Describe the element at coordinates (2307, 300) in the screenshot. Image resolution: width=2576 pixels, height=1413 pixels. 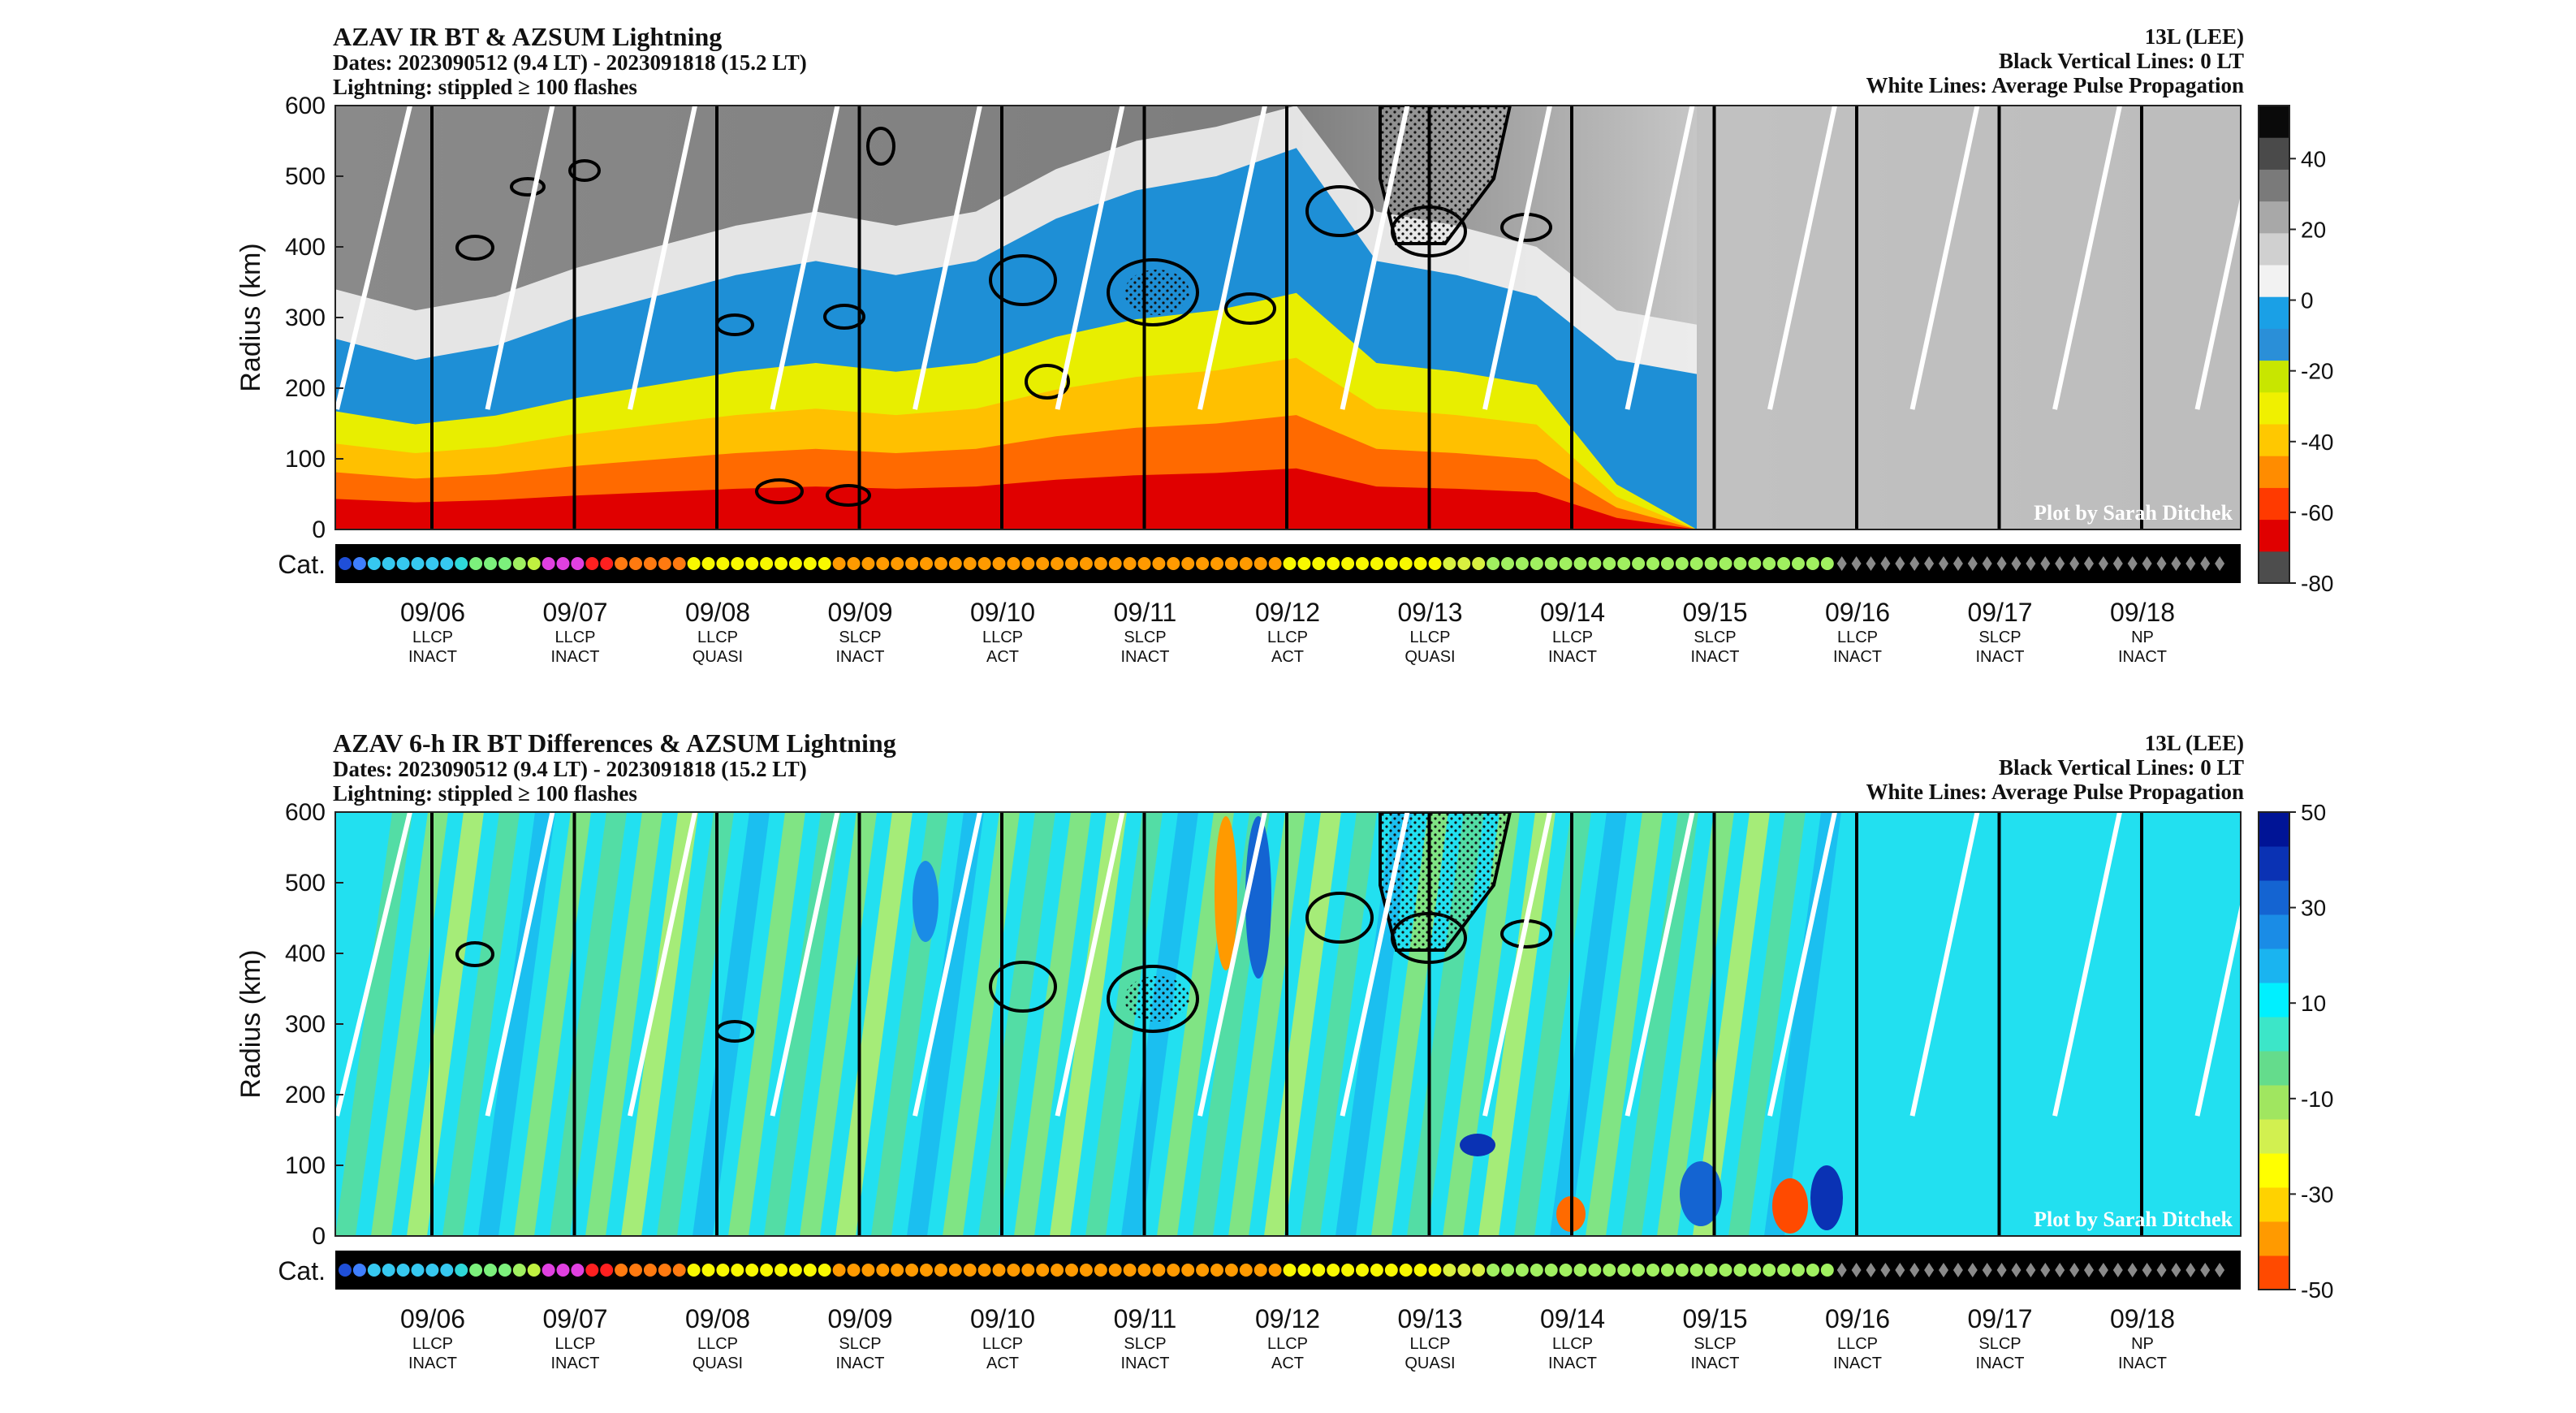
I see `colorbar-tick-label: 0` at that location.